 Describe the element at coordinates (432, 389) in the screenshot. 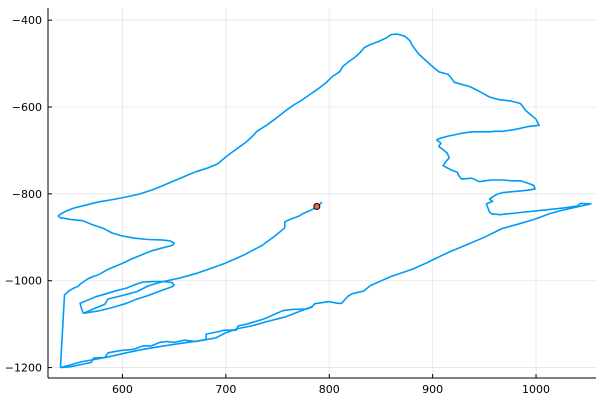

I see `x-tick-label: 900` at that location.